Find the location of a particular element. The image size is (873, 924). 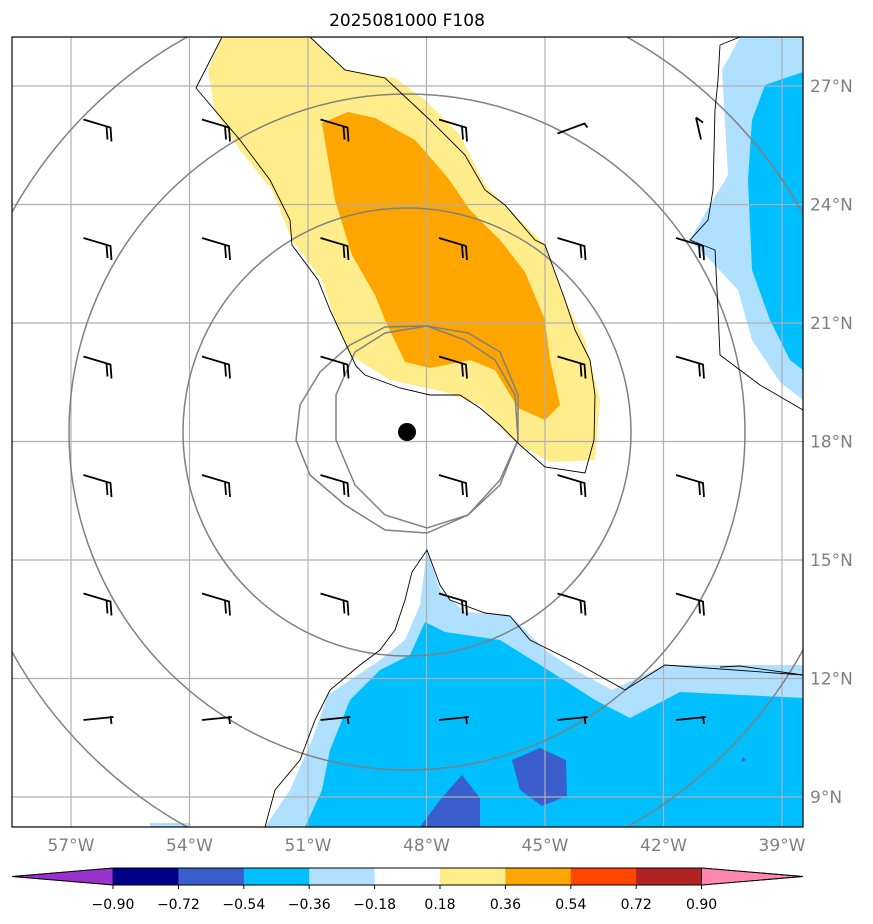

contour-fill-skyblue-ne is located at coordinates (775, 221).